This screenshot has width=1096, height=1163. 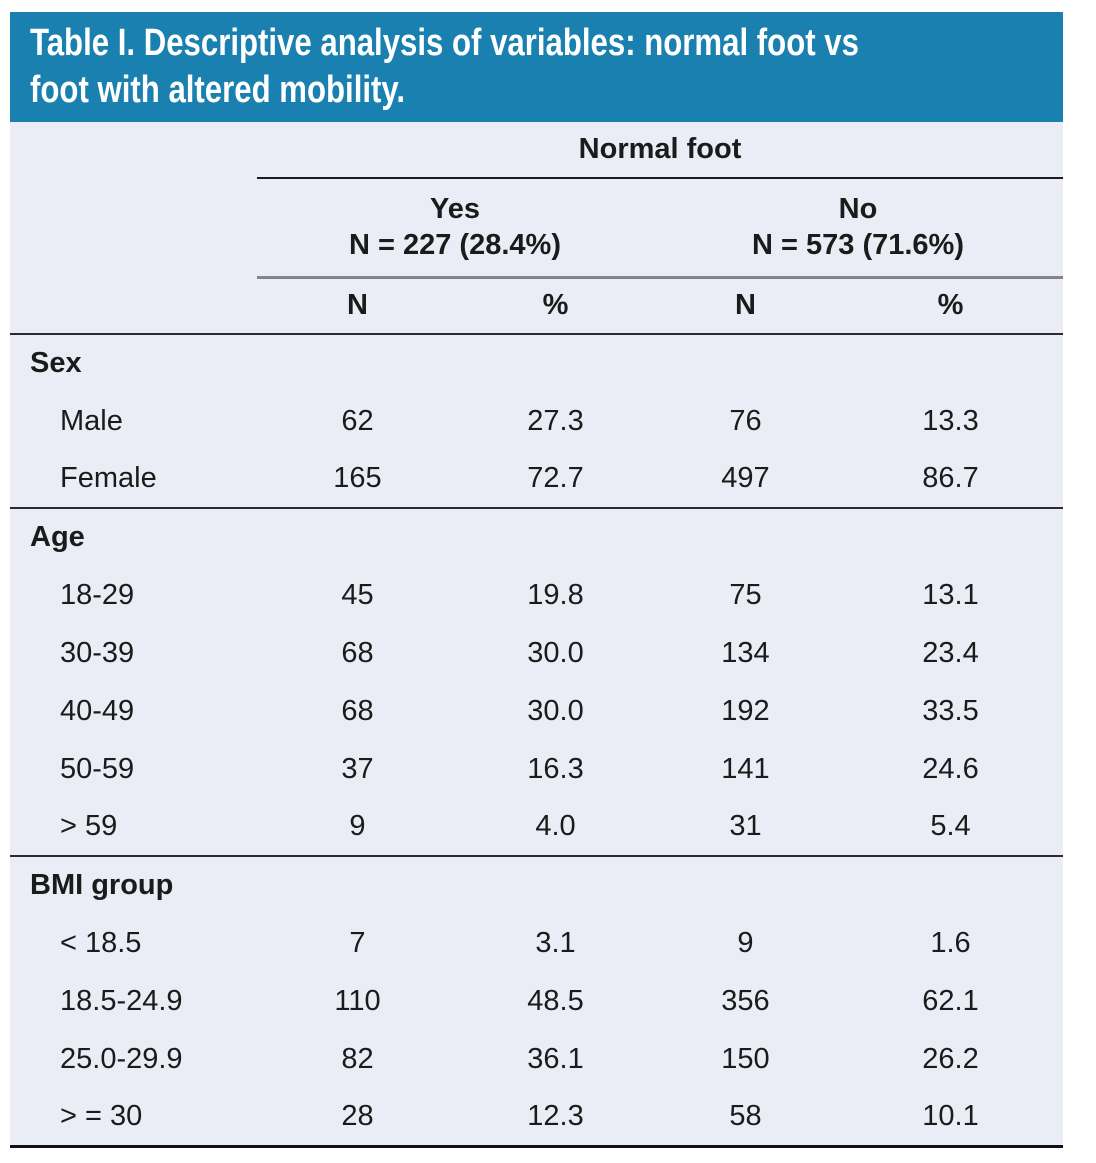 What do you see at coordinates (950, 478) in the screenshot?
I see `cell-value: 86.7` at bounding box center [950, 478].